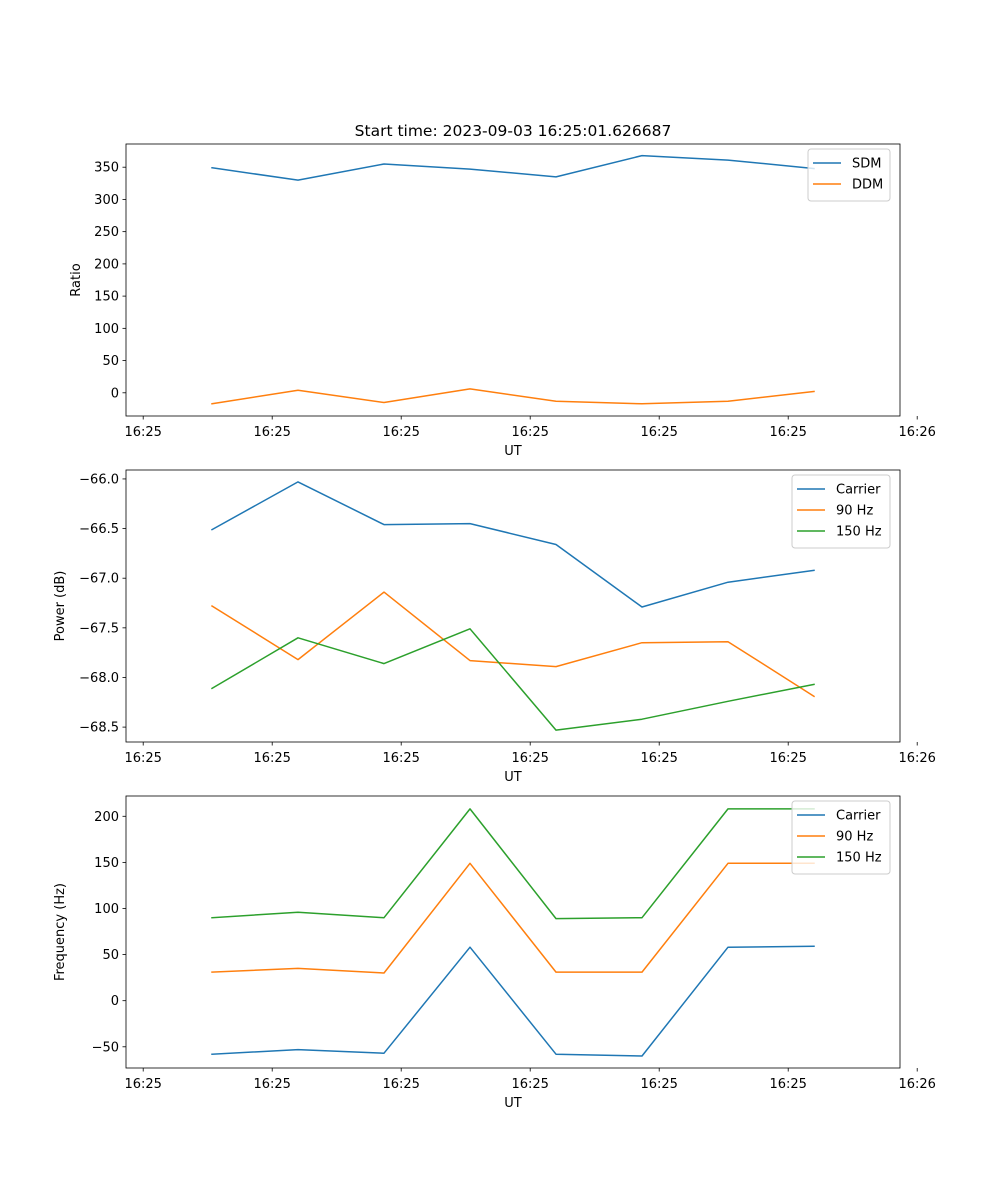 This screenshot has width=1000, height=1200. Describe the element at coordinates (76, 279) in the screenshot. I see `y-axis-label: Ratio` at that location.